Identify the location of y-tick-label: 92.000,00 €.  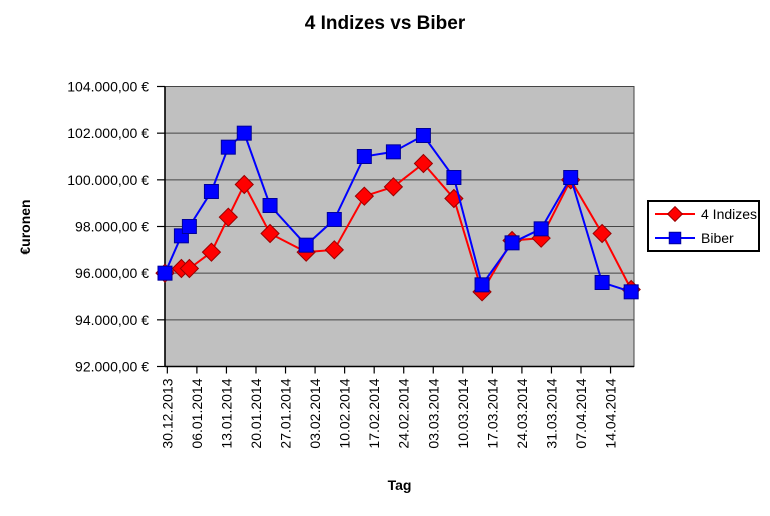
(112, 367).